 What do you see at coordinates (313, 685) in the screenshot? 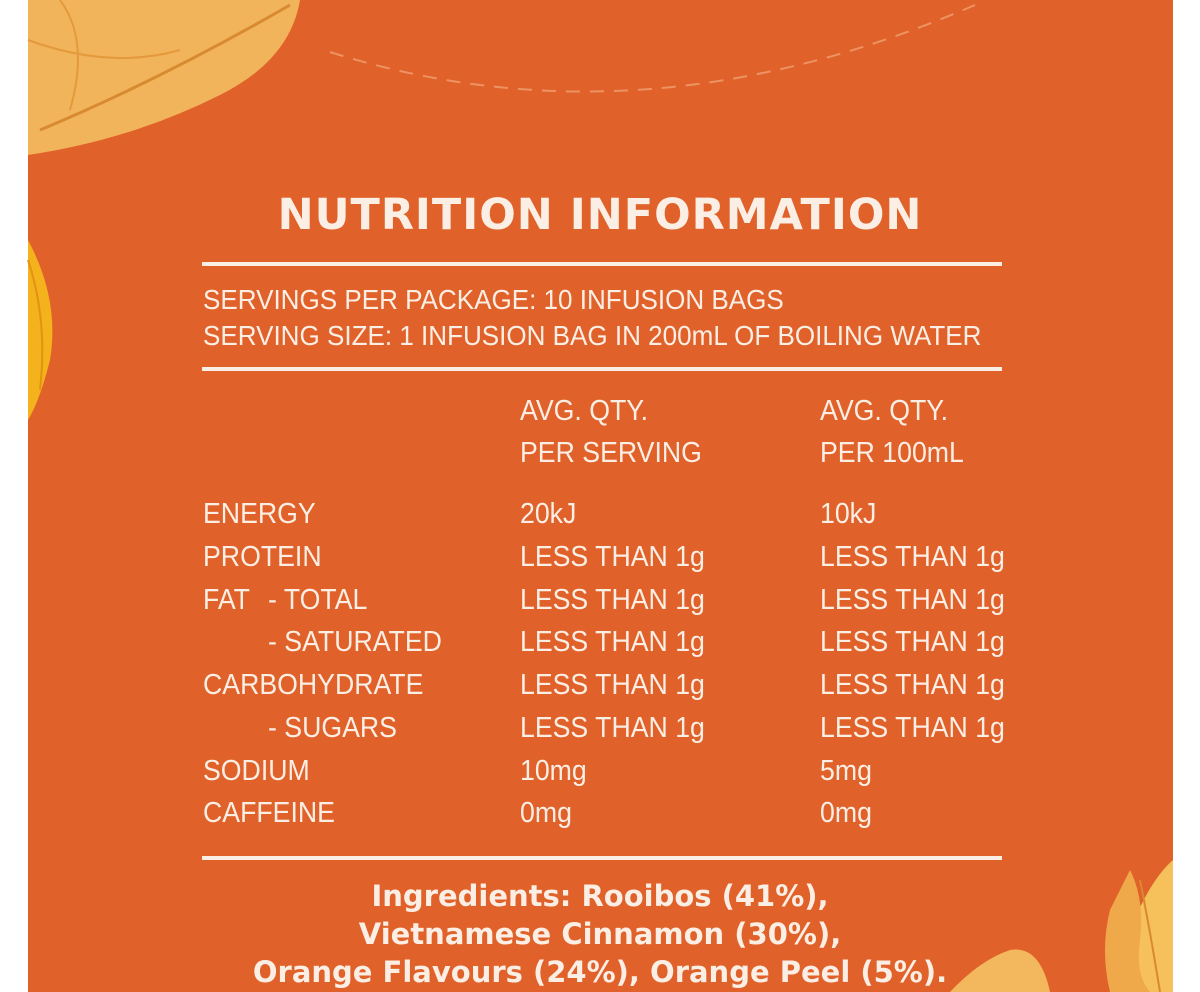
I see `row-label: CARBOHYDRATE` at bounding box center [313, 685].